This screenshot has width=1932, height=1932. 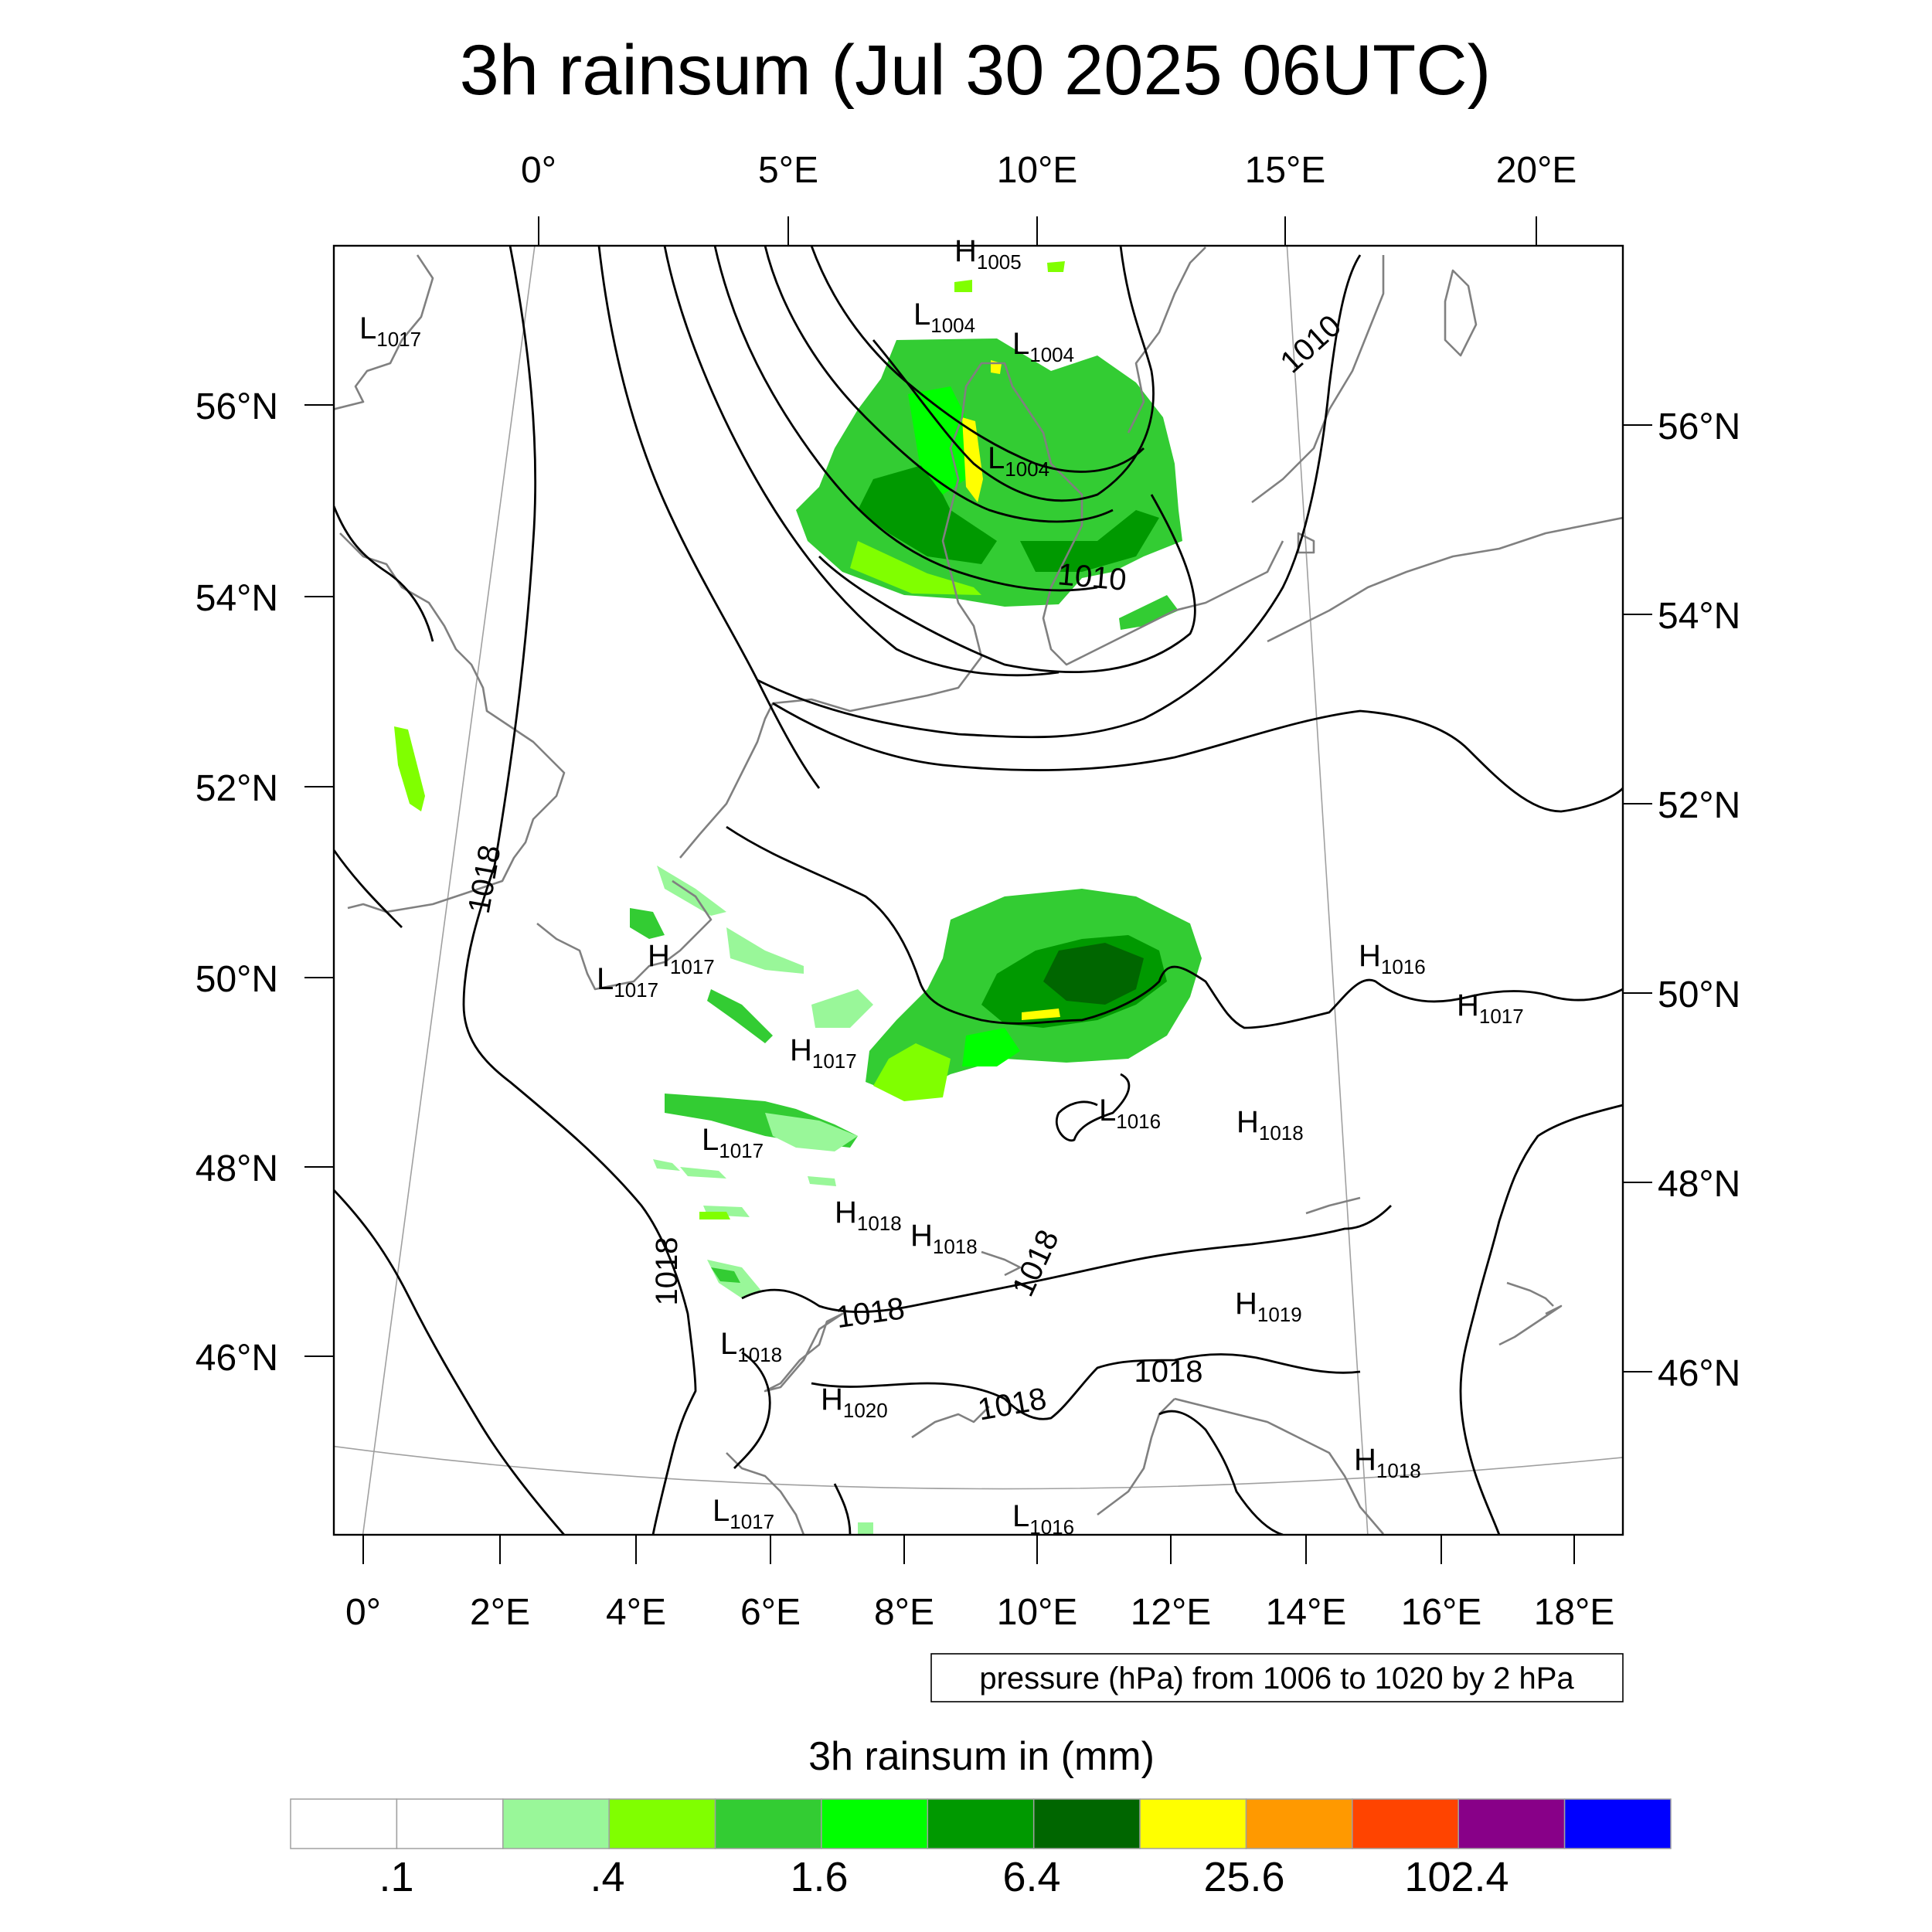 What do you see at coordinates (396, 1877) in the screenshot?
I see `colorbar-tick-label: .1` at bounding box center [396, 1877].